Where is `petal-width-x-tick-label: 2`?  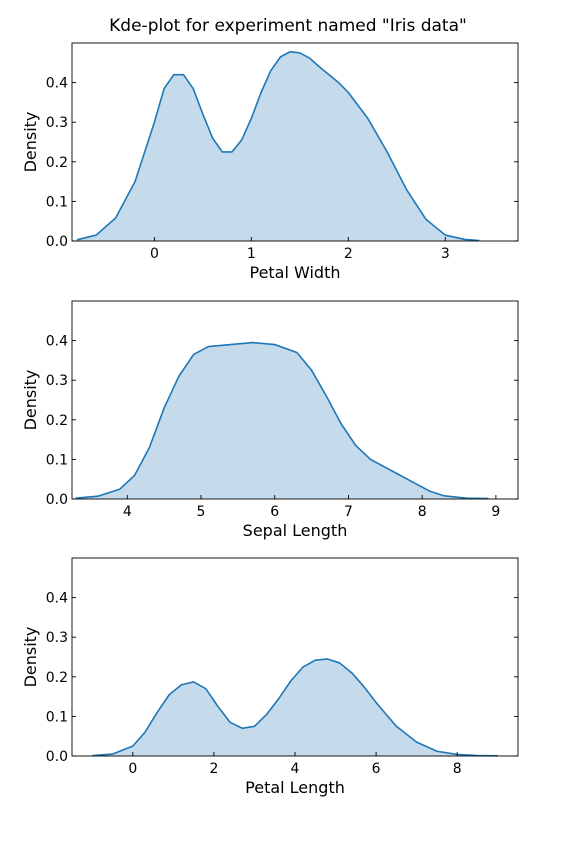 petal-width-x-tick-label: 2 is located at coordinates (348, 254).